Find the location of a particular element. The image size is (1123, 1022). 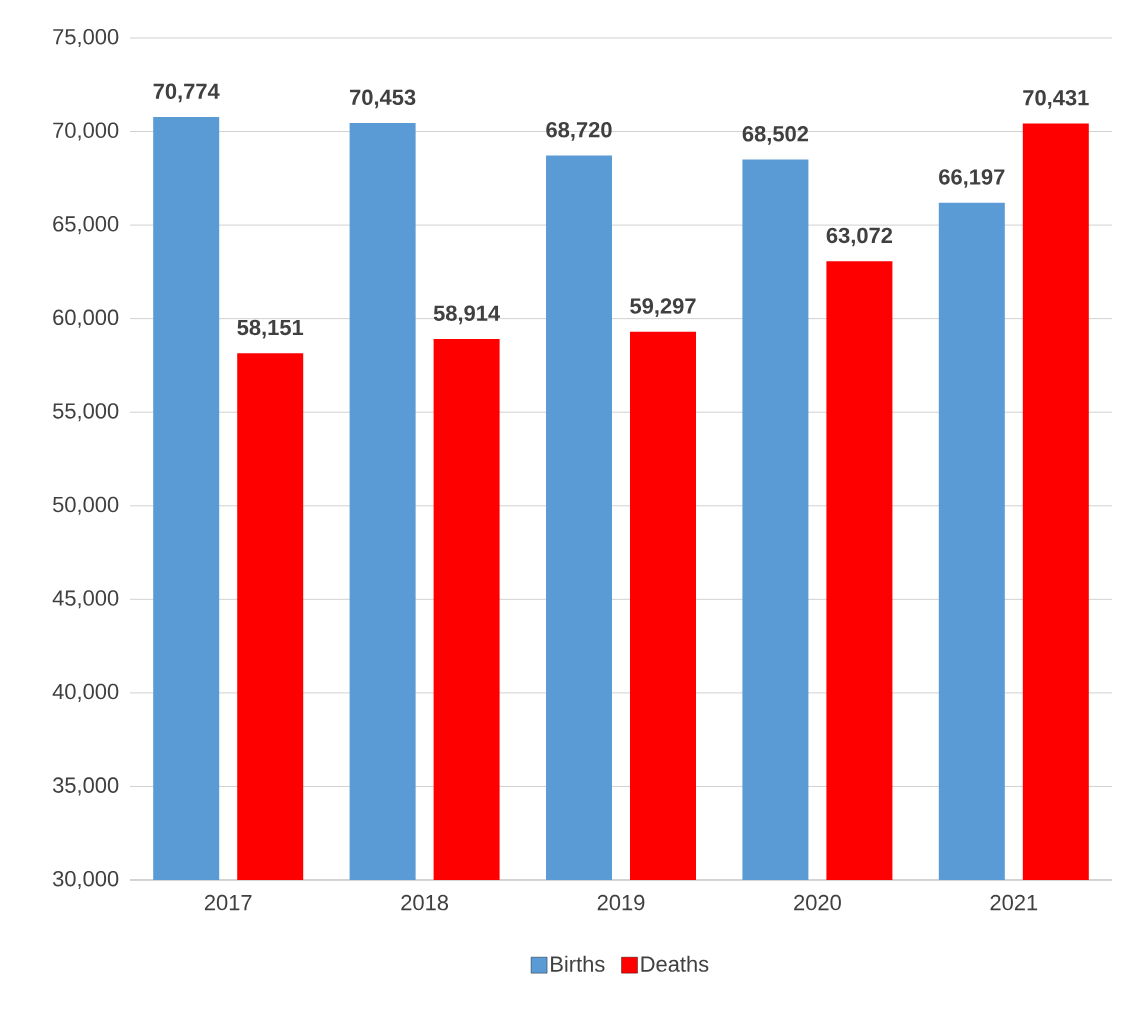

y-tick-label: 70,000 is located at coordinates (86, 131).